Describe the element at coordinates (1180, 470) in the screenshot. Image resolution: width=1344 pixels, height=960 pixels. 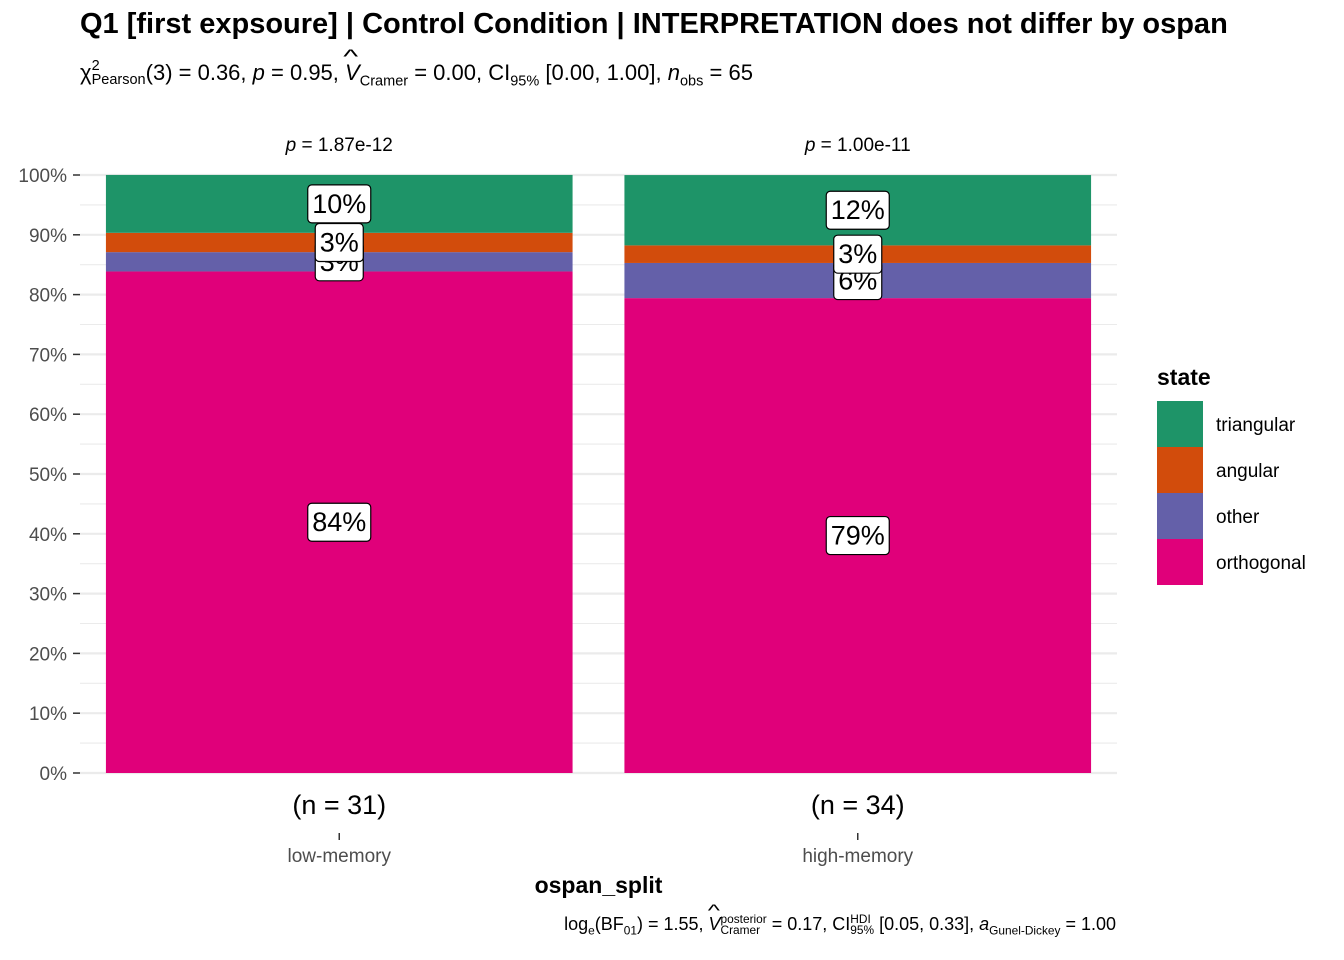
I see `legend-key-angular` at that location.